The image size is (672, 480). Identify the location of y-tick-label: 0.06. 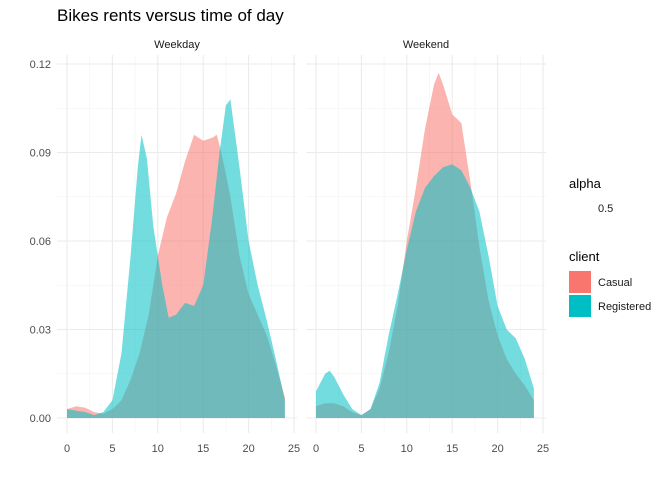
(40, 242).